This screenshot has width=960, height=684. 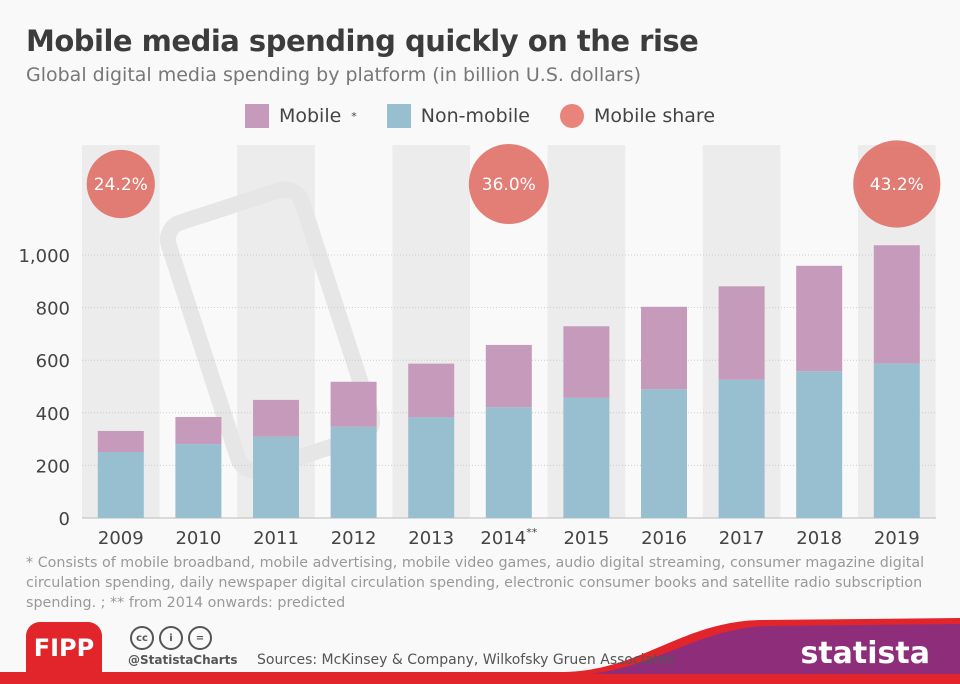 I want to click on y-tick-label: 1,000, so click(x=44, y=256).